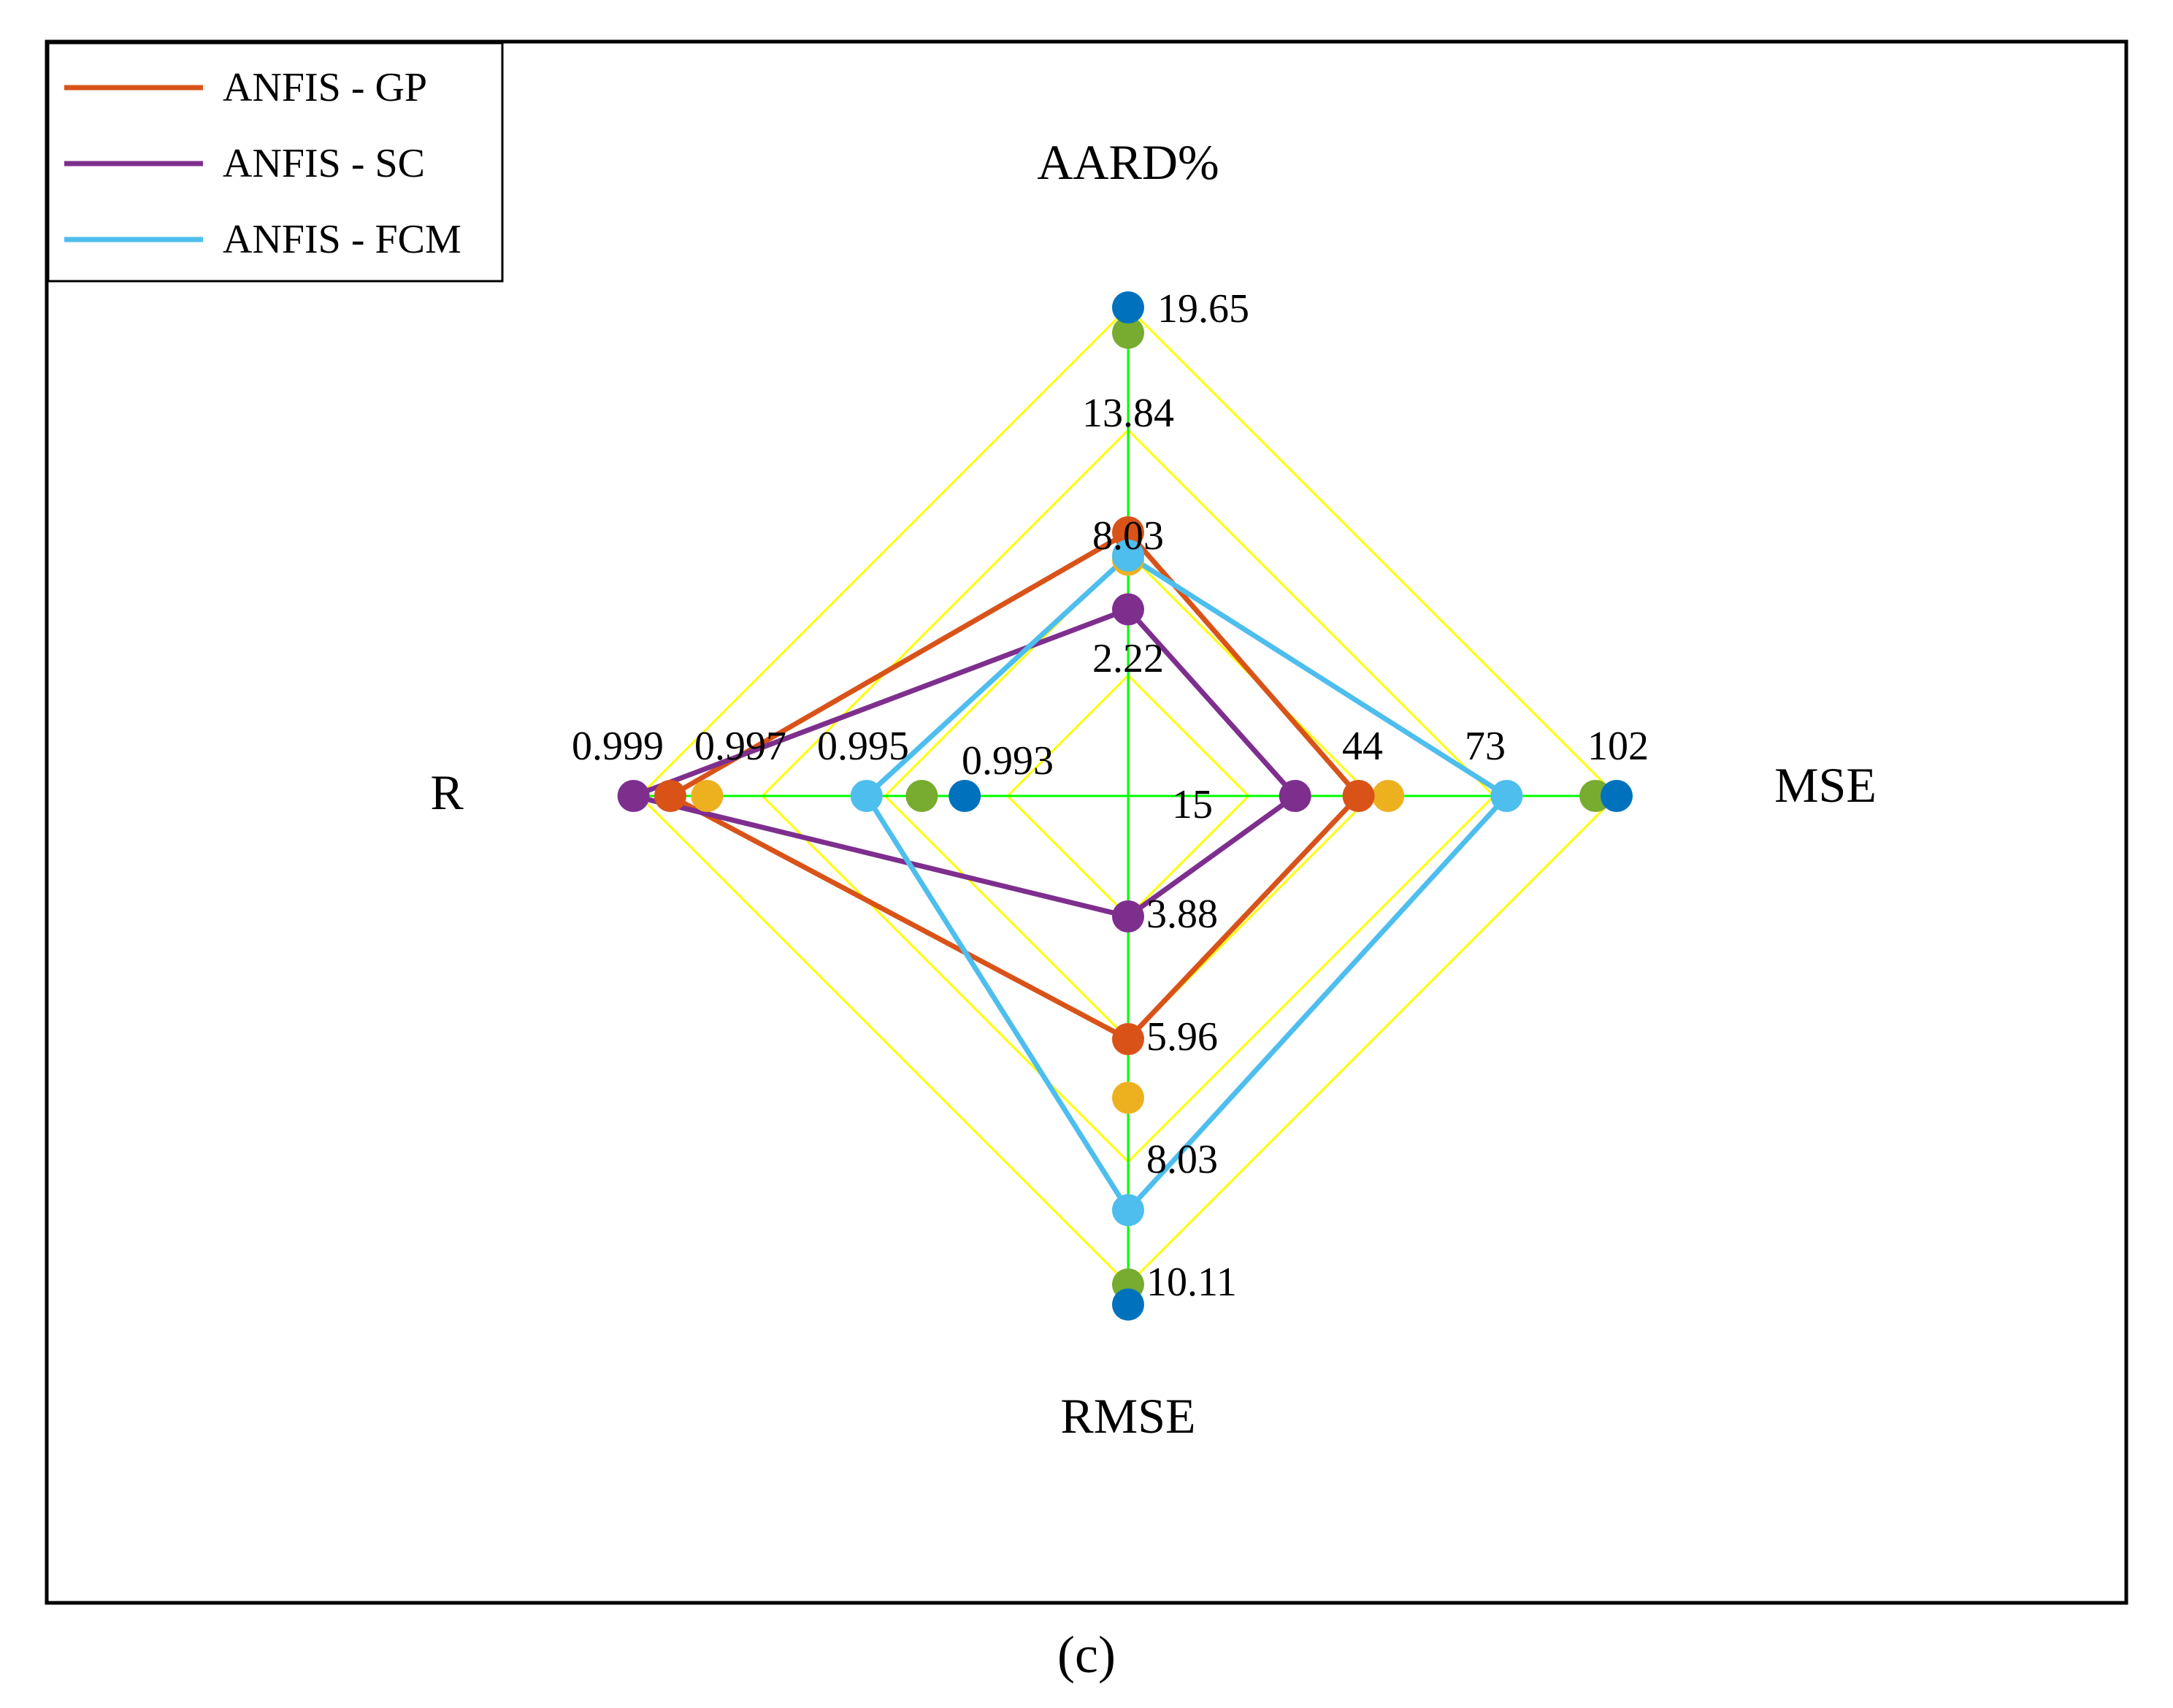 Image resolution: width=2173 pixels, height=1708 pixels. Describe the element at coordinates (863, 746) in the screenshot. I see `tick-label-r-2: 0.995` at that location.